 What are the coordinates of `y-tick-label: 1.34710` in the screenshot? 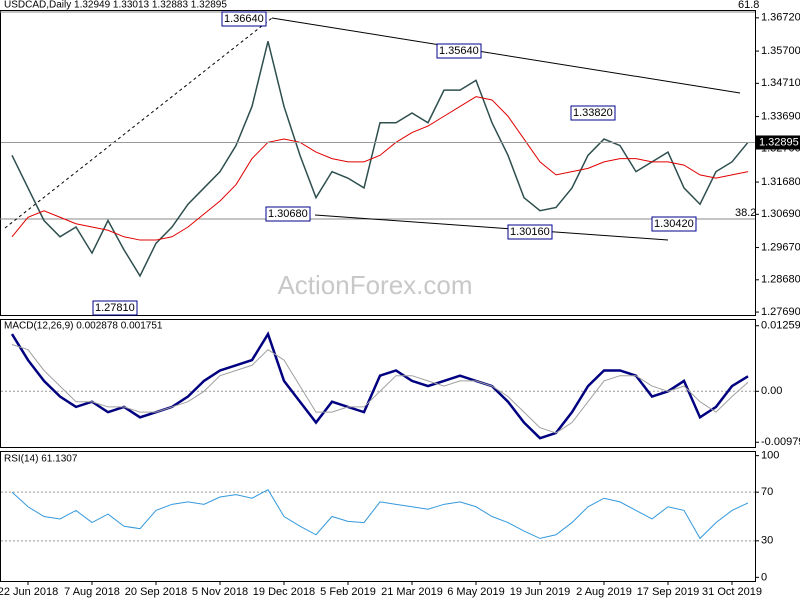 It's located at (780, 83).